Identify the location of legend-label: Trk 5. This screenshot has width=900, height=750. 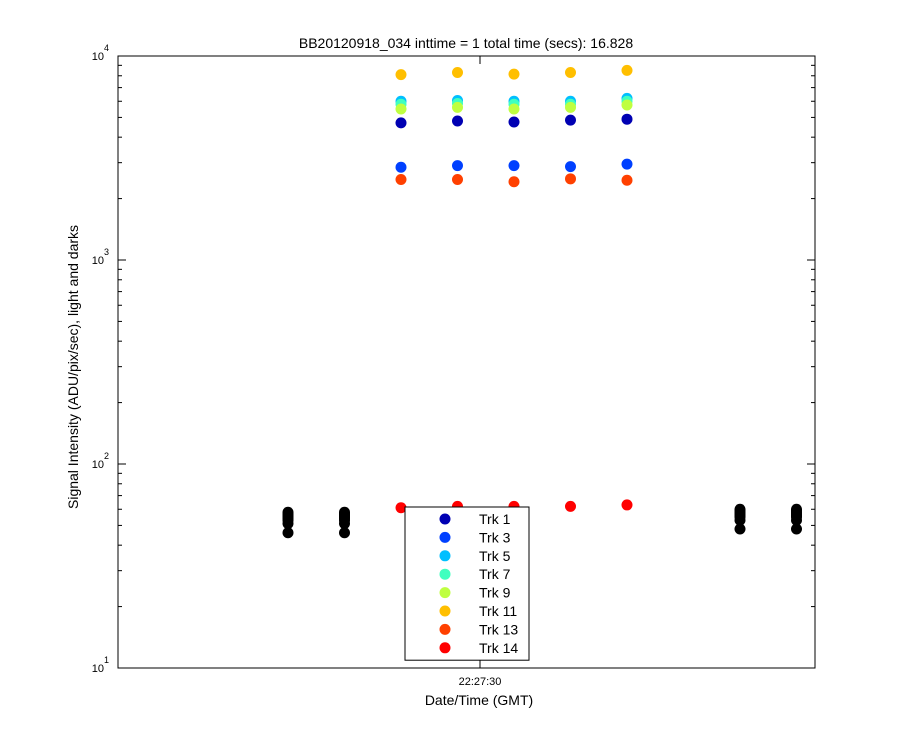
(495, 556).